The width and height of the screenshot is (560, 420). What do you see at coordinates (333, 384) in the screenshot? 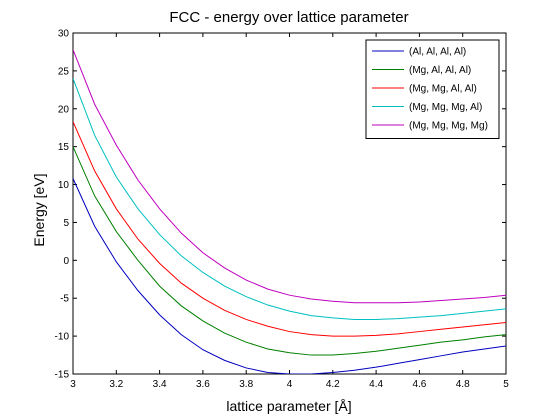
I see `x-tick-label: 4.2` at bounding box center [333, 384].